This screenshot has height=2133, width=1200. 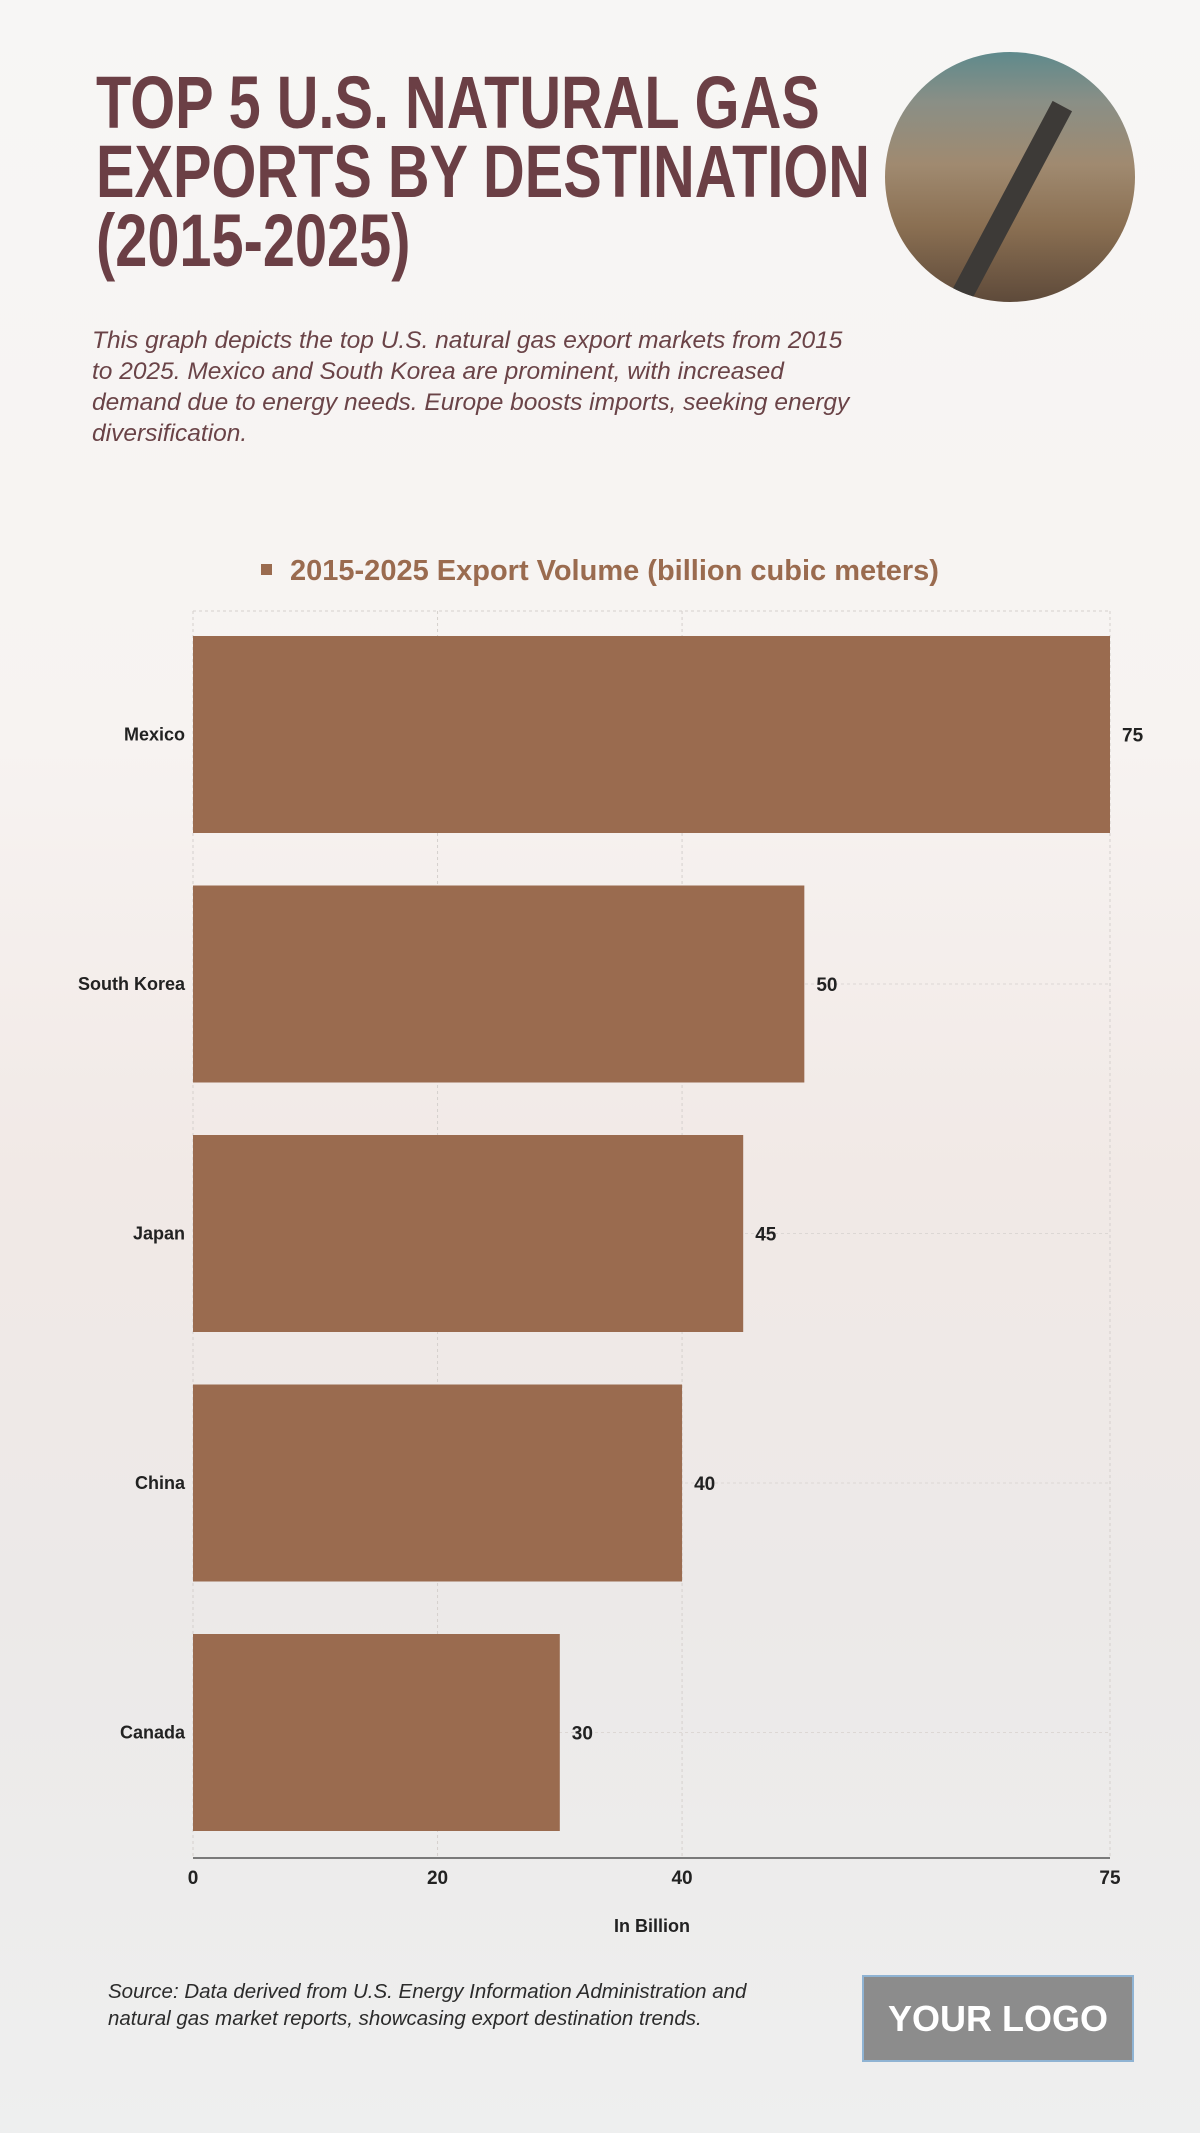 What do you see at coordinates (153, 1733) in the screenshot?
I see `category-label: Canada` at bounding box center [153, 1733].